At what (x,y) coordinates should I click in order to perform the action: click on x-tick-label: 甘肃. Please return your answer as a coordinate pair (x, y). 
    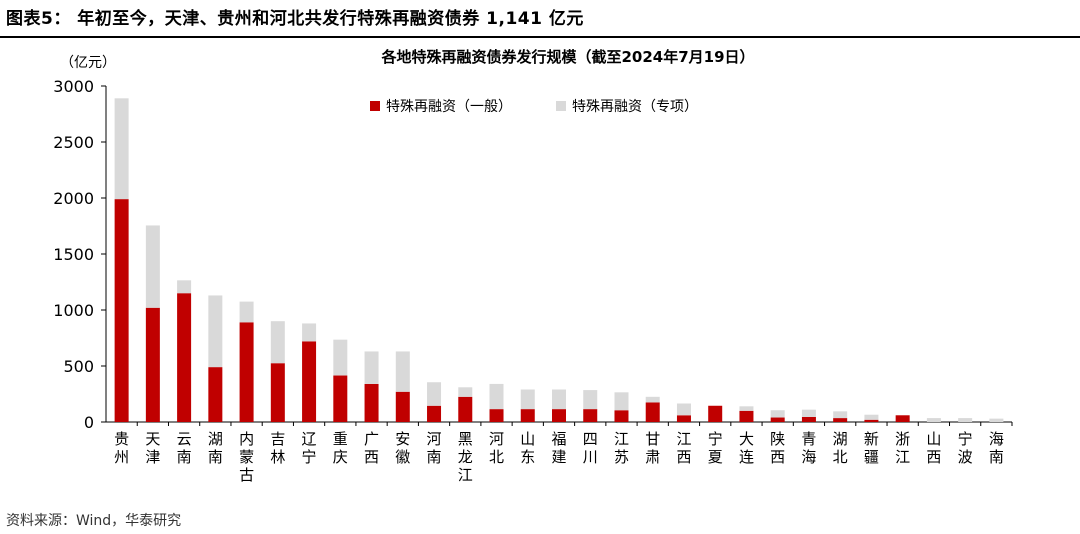
    Looking at the image, I should click on (652, 448).